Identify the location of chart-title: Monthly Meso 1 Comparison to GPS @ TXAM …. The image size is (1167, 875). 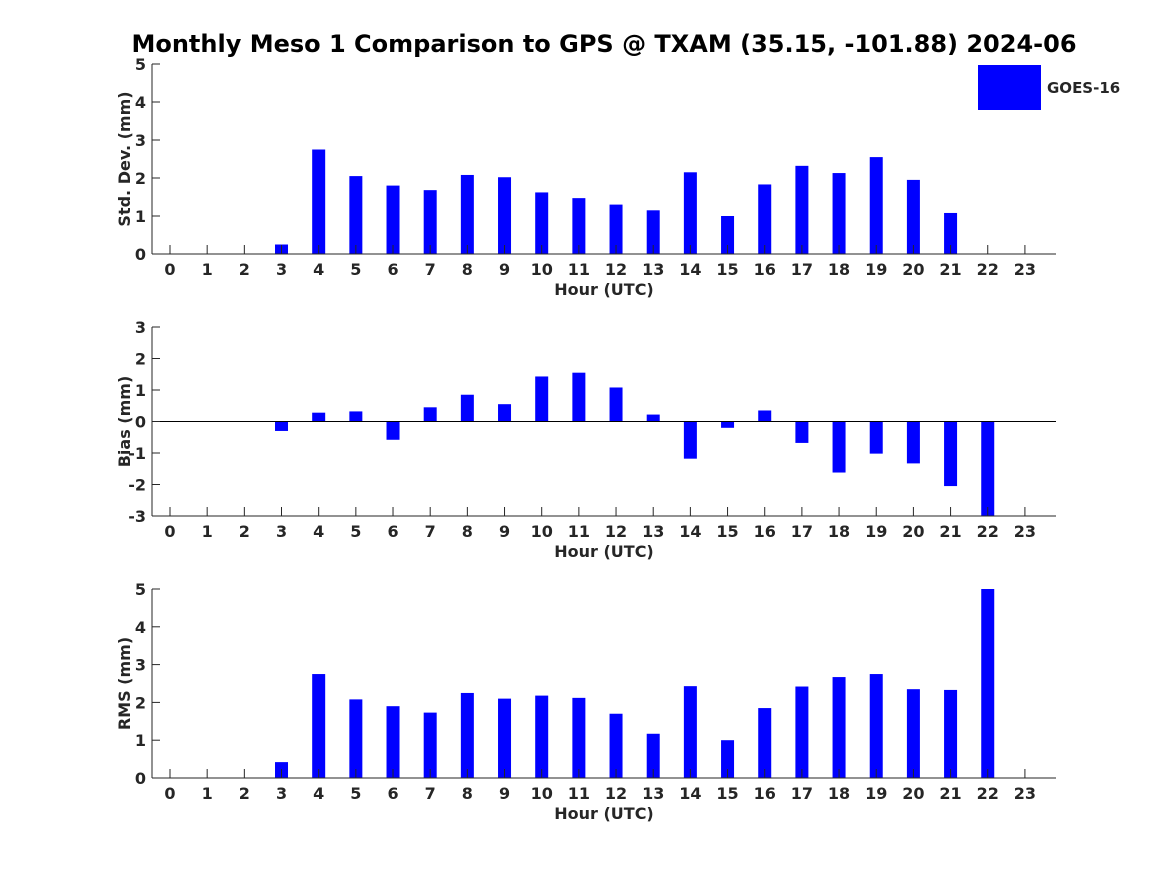
(603, 44).